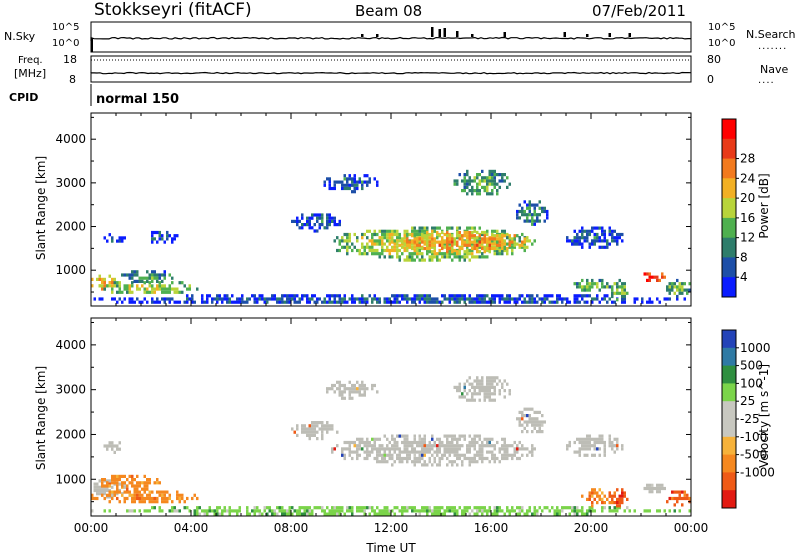 The height and width of the screenshot is (555, 800). What do you see at coordinates (757, 472) in the screenshot?
I see `colorbar-tick-label: -1000` at bounding box center [757, 472].